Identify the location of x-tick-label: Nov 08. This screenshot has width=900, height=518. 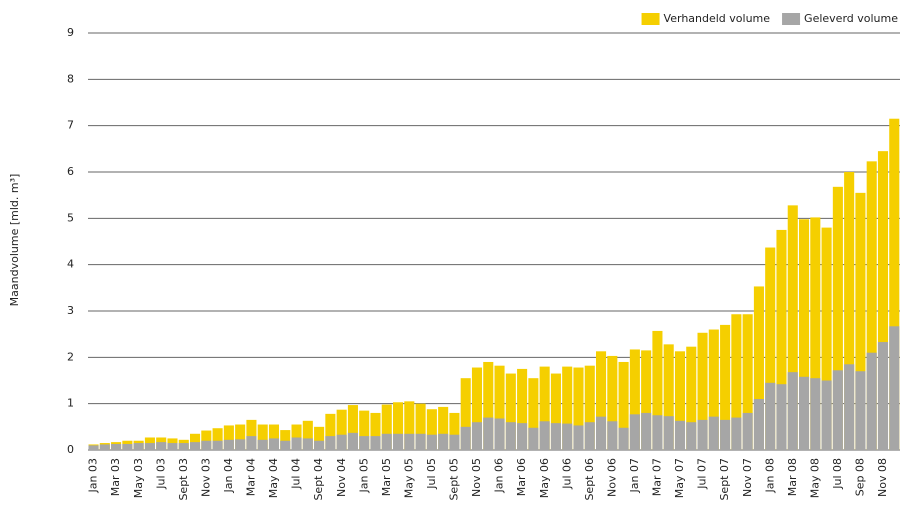
(882, 477).